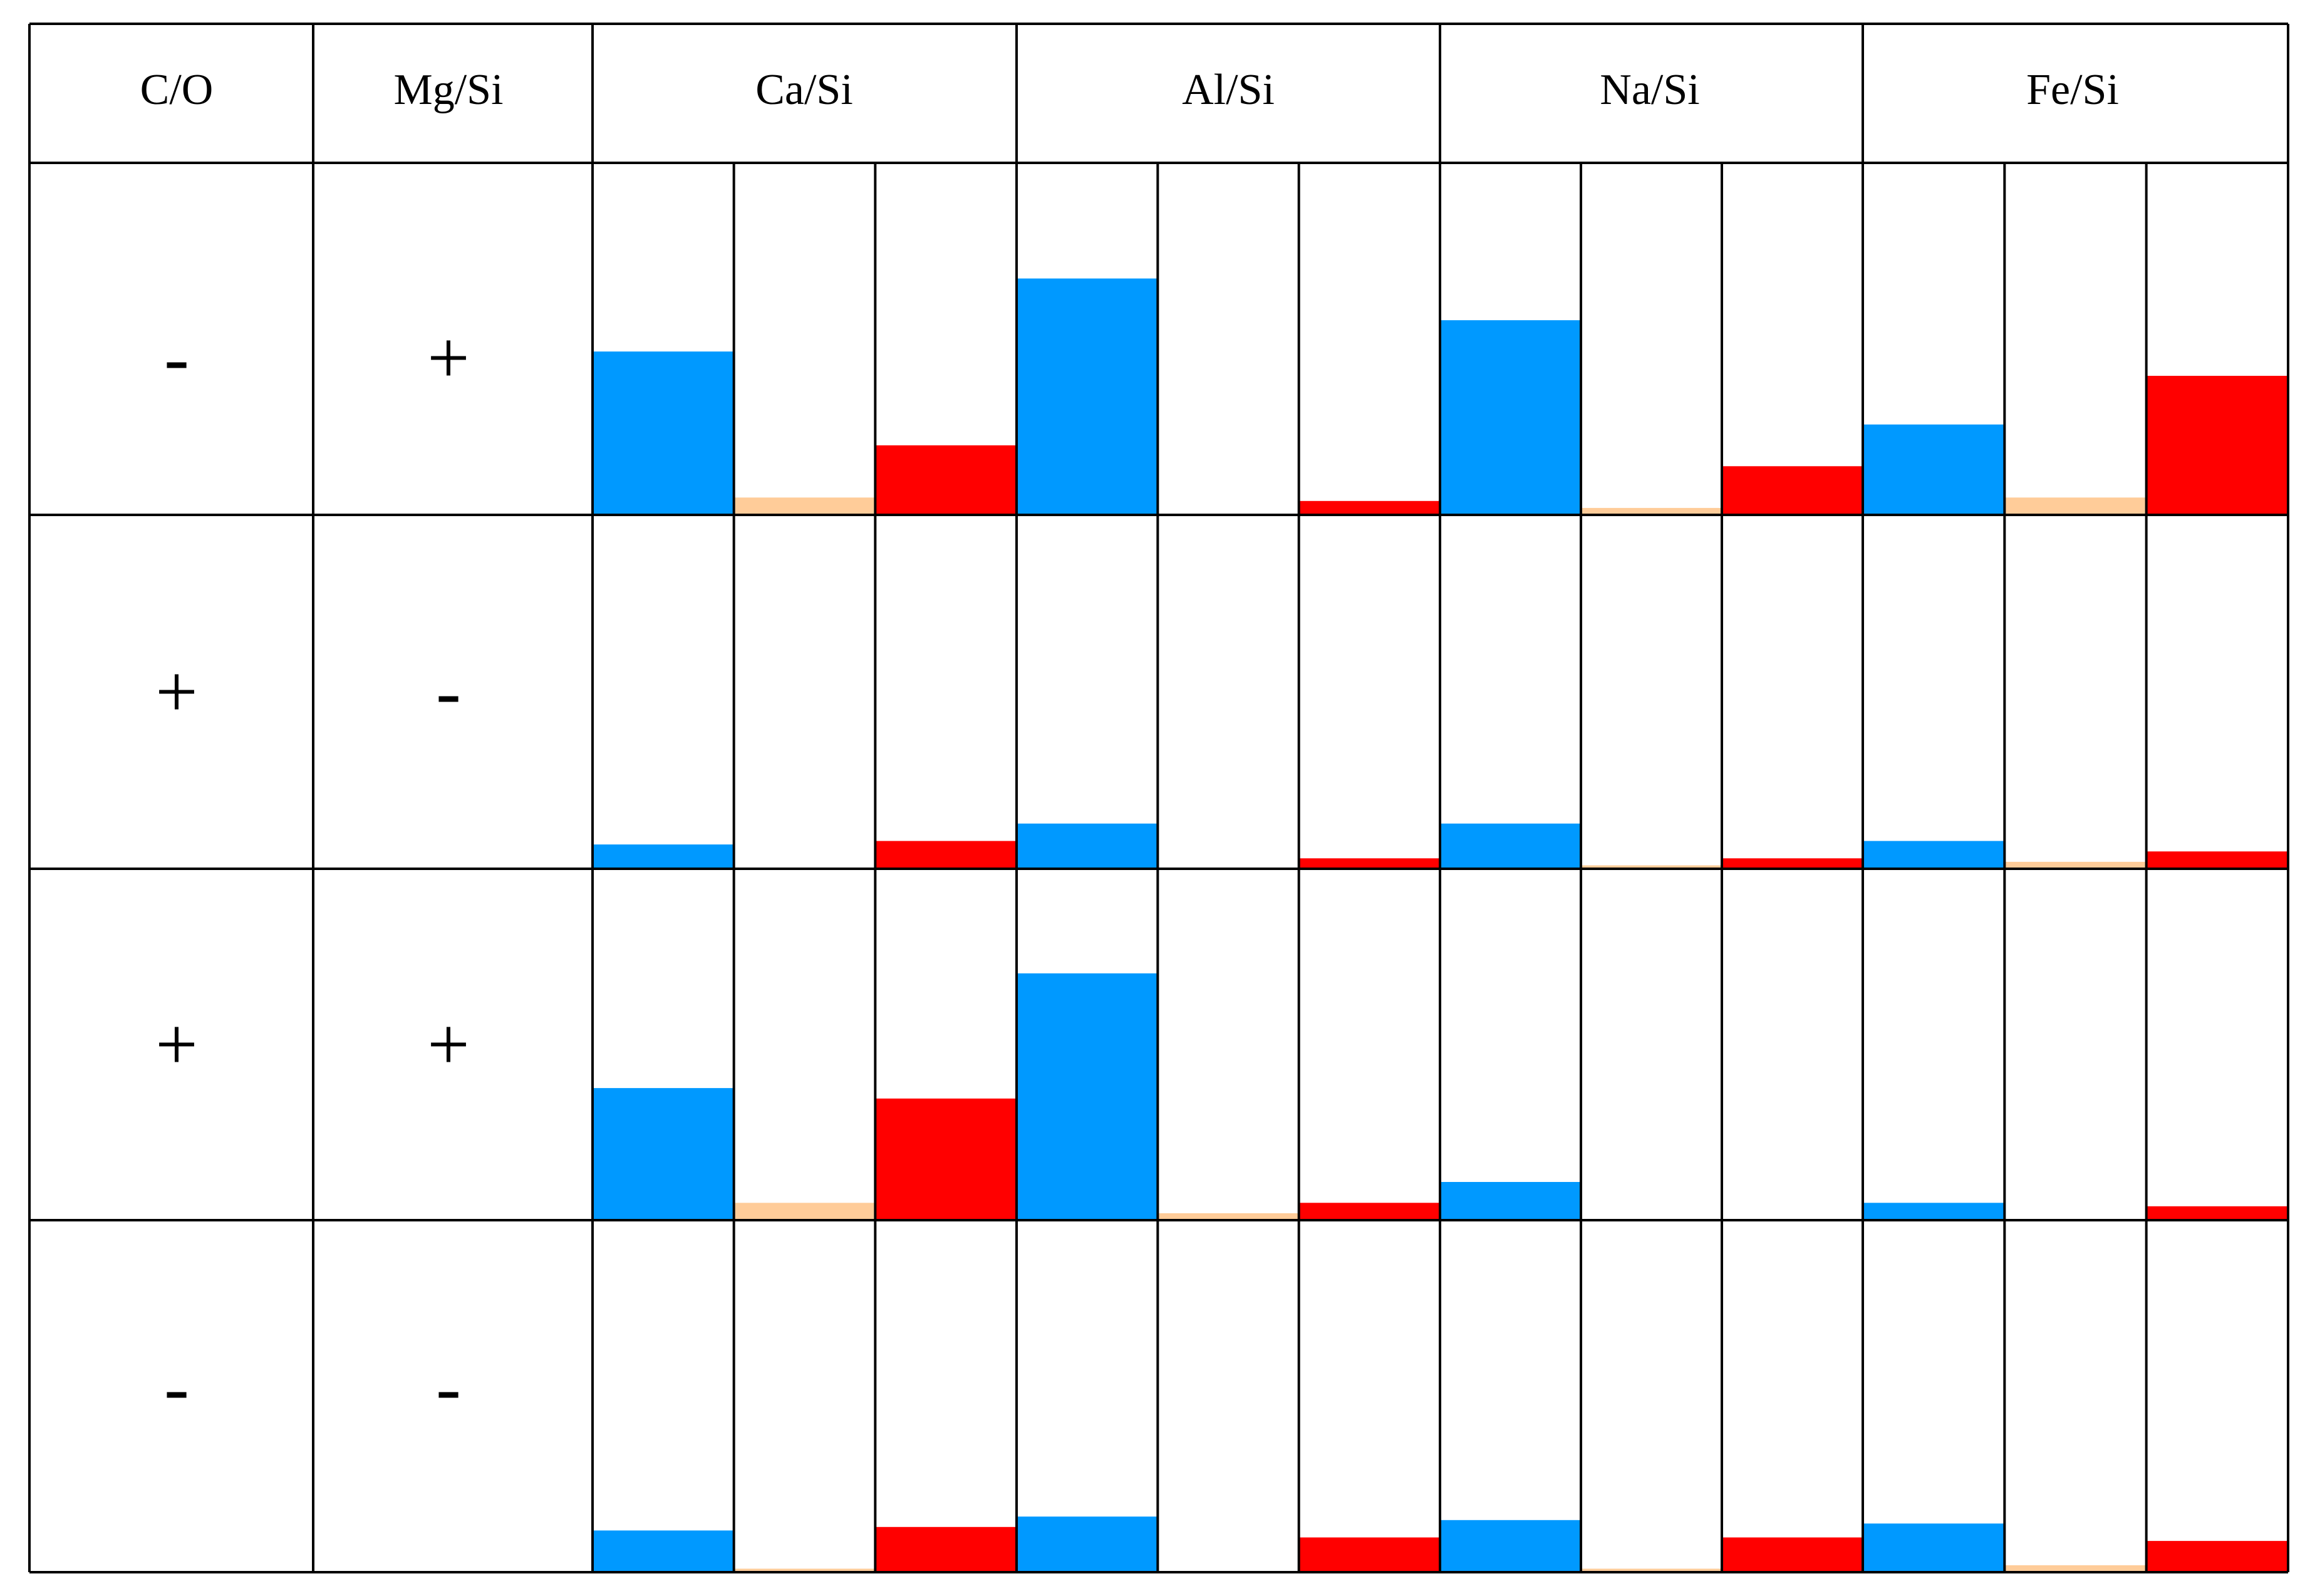  What do you see at coordinates (2072, 90) in the screenshot?
I see `header-group-fe-si: Fe/Si` at bounding box center [2072, 90].